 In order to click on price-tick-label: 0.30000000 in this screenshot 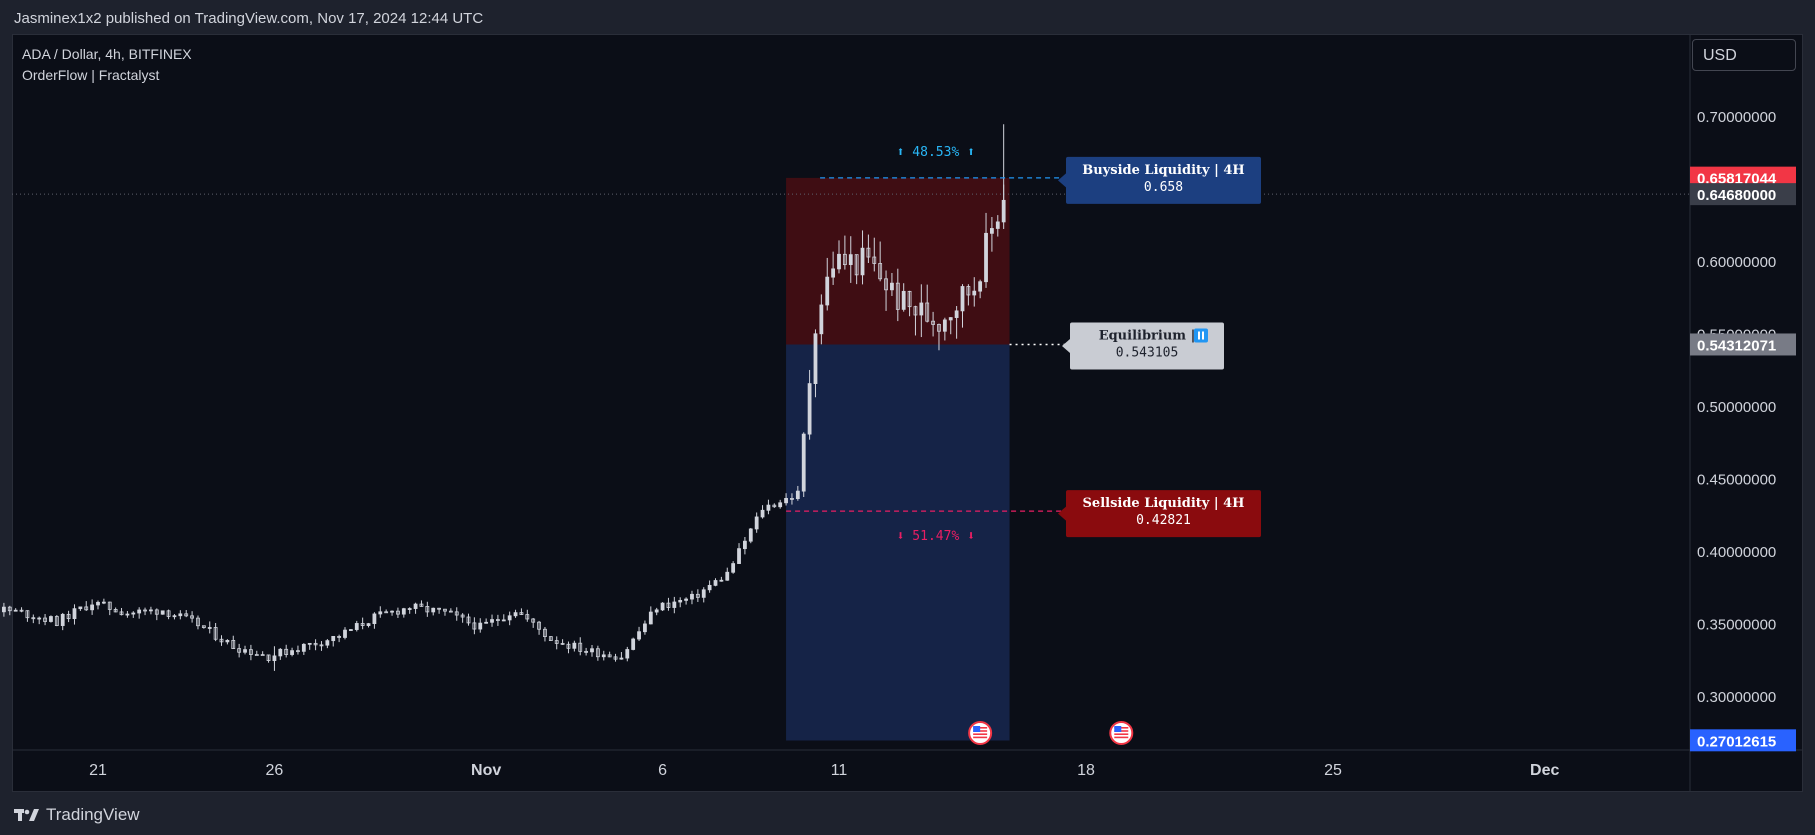, I will do `click(1736, 697)`.